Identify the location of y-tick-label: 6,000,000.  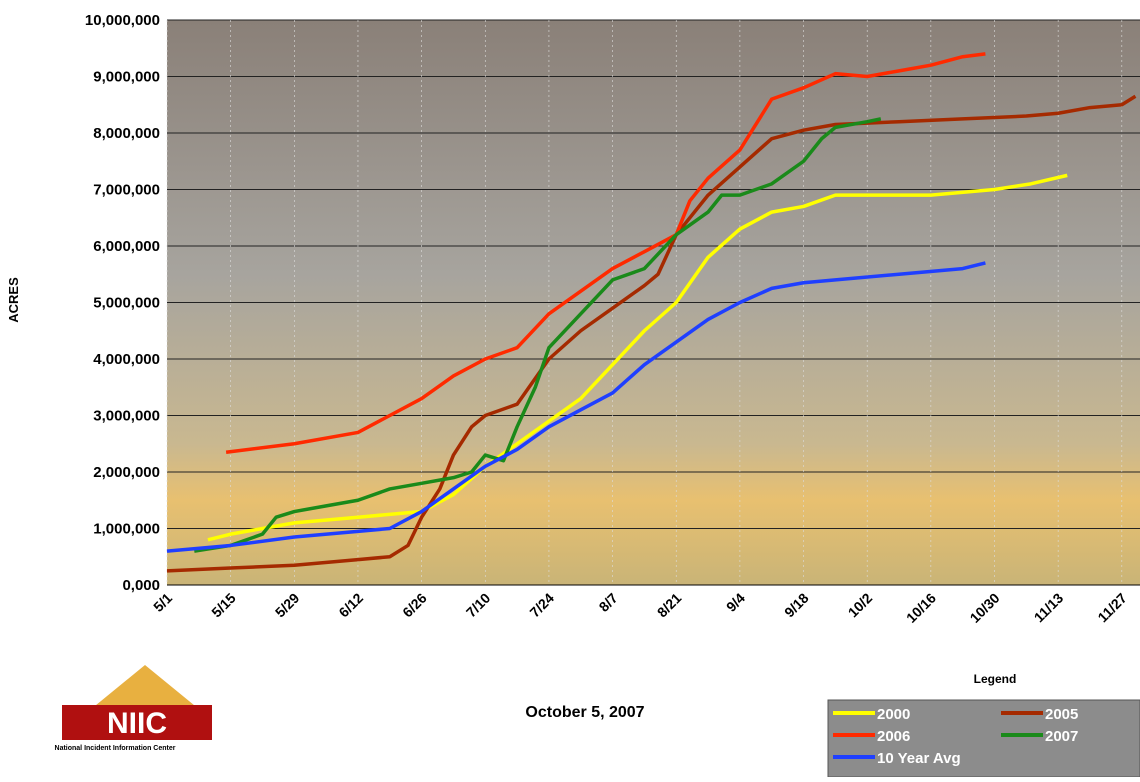
(126, 246).